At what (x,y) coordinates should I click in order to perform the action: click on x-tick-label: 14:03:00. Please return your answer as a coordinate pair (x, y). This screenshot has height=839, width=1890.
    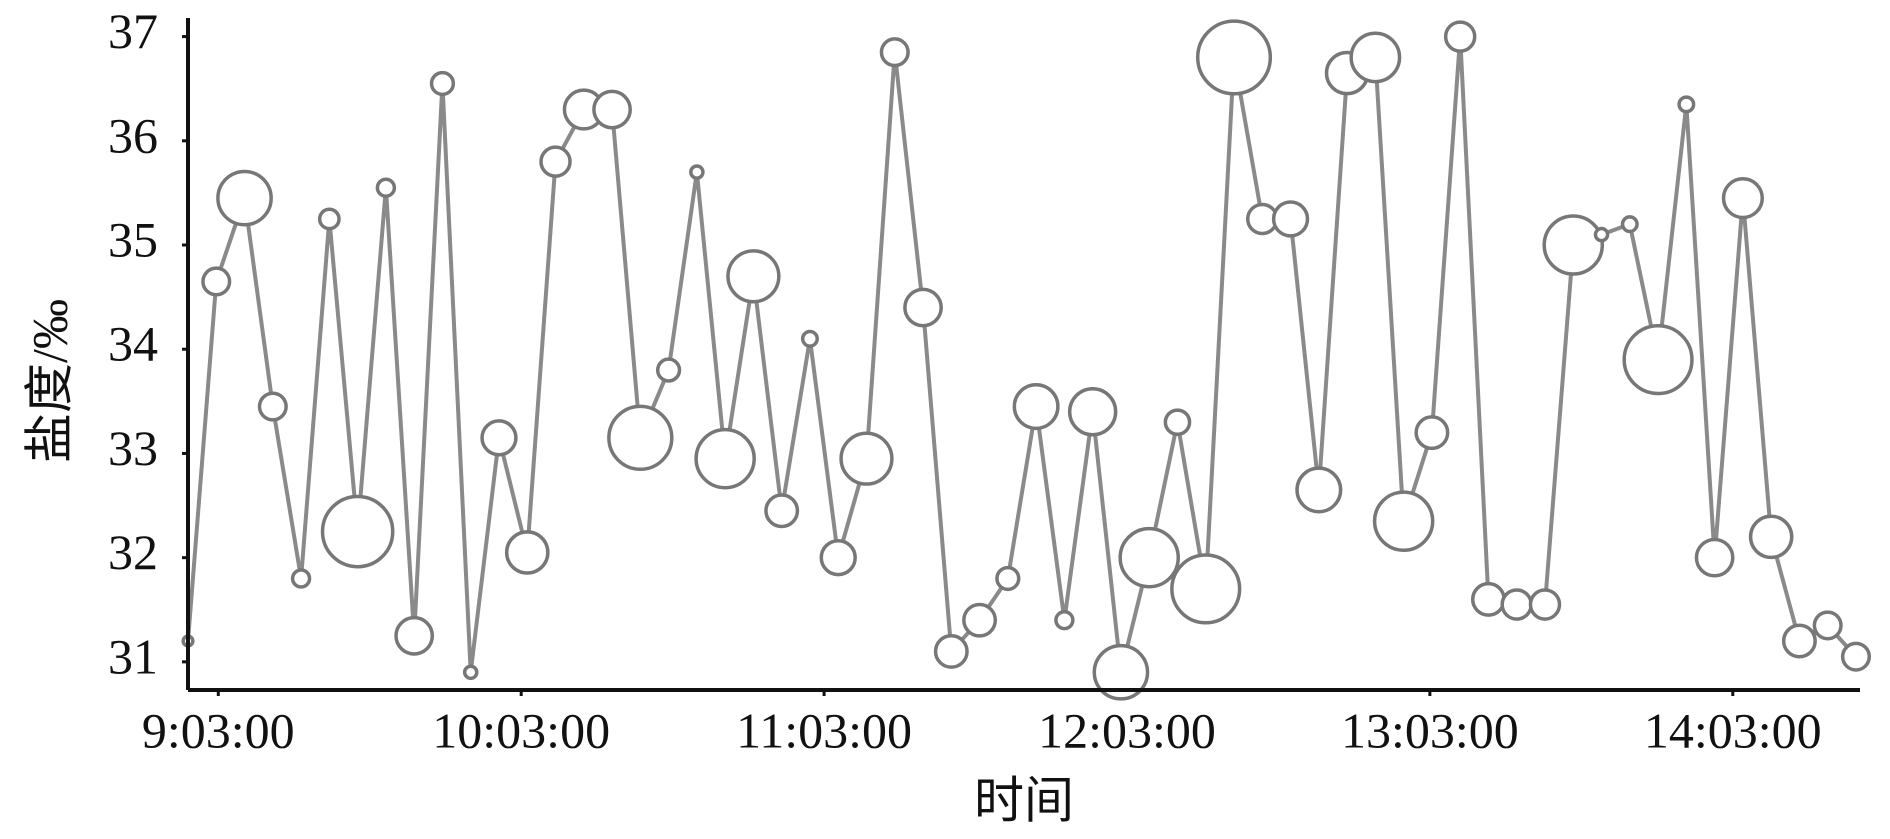
    Looking at the image, I should click on (1733, 730).